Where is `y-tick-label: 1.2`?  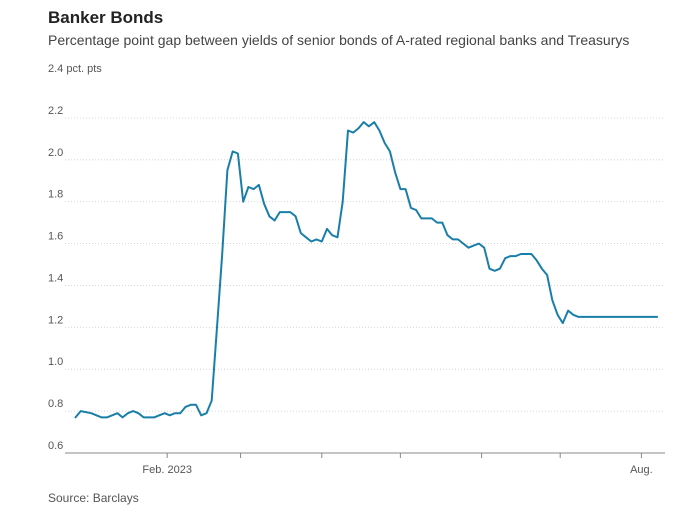
y-tick-label: 1.2 is located at coordinates (55, 320).